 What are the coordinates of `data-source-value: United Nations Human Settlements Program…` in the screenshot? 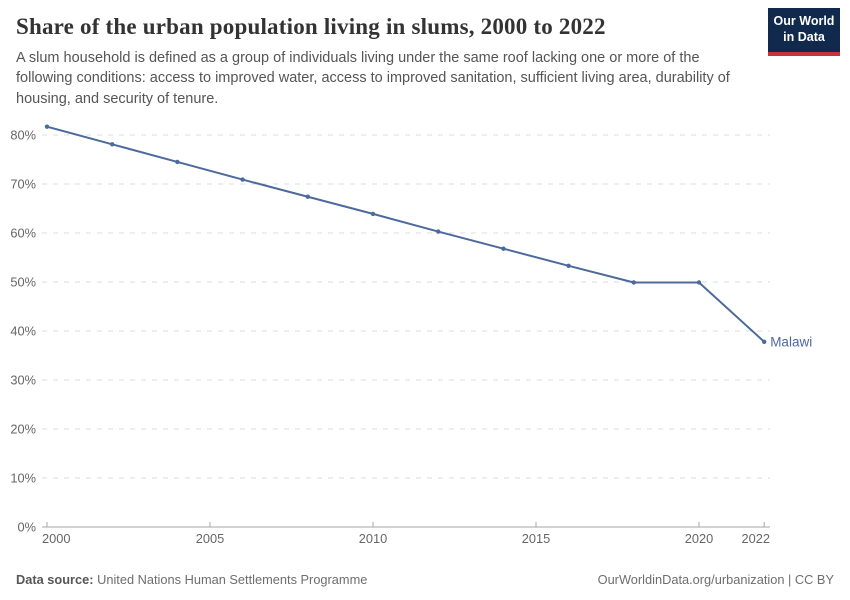 It's located at (232, 579).